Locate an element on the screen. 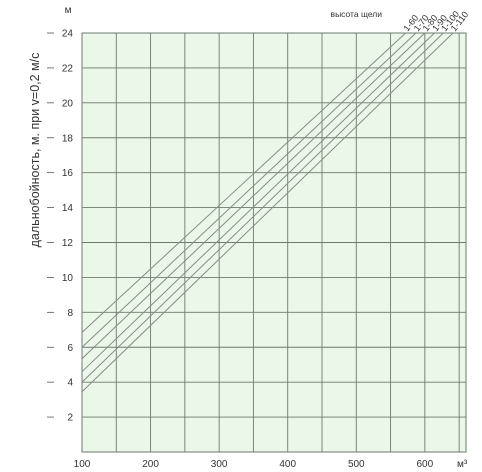 The image size is (482, 472). y-tick-label: 24 is located at coordinates (68, 34).